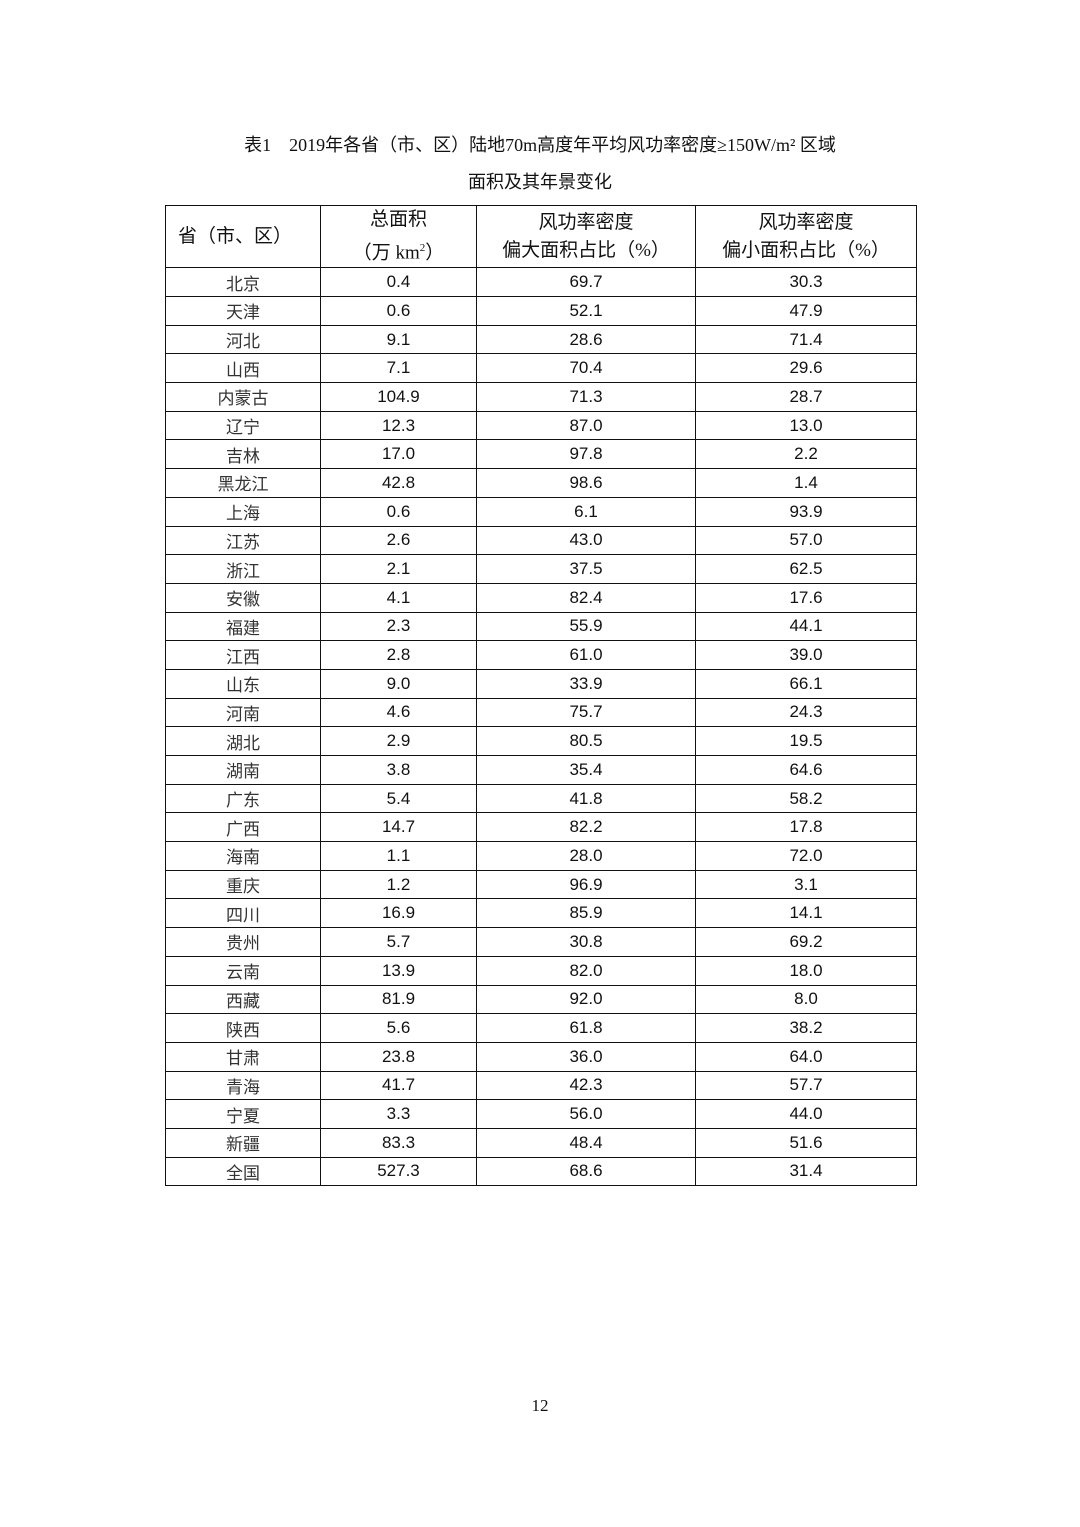  I want to click on low-ratio-cell: 1.4, so click(806, 483).